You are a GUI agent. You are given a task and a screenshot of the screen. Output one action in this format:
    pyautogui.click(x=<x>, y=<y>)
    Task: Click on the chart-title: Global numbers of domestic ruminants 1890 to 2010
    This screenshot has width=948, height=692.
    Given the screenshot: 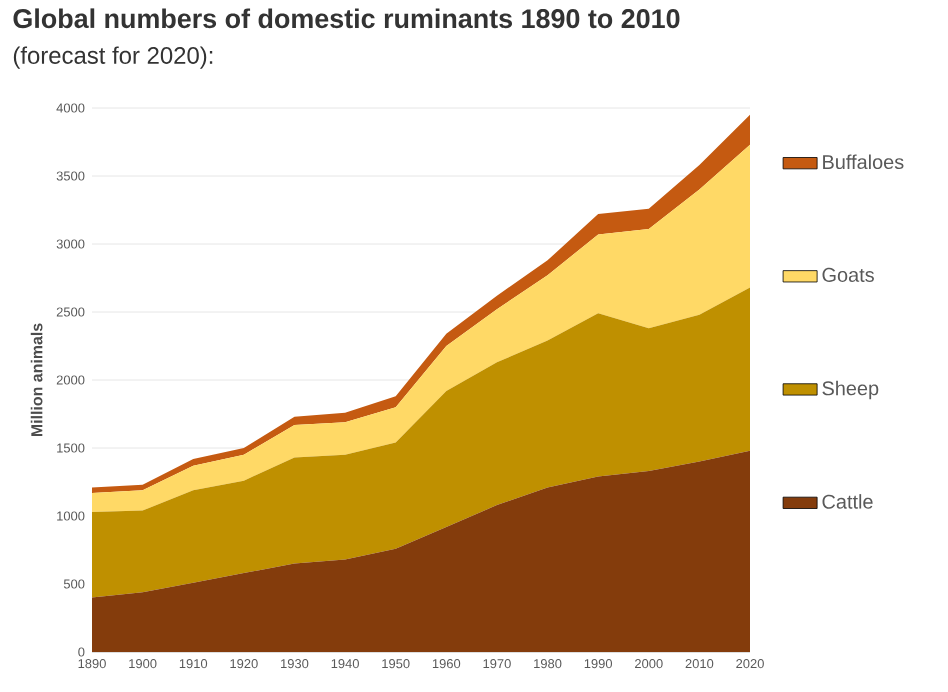 What is the action you would take?
    pyautogui.click(x=346, y=18)
    